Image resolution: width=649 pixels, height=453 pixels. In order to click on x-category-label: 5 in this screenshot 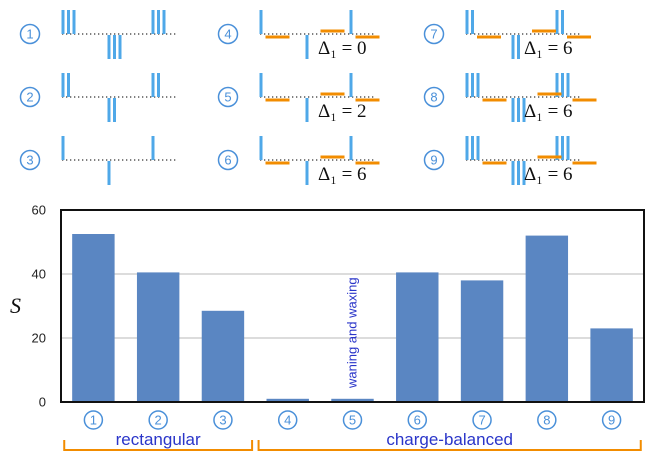, I will do `click(352, 420)`.